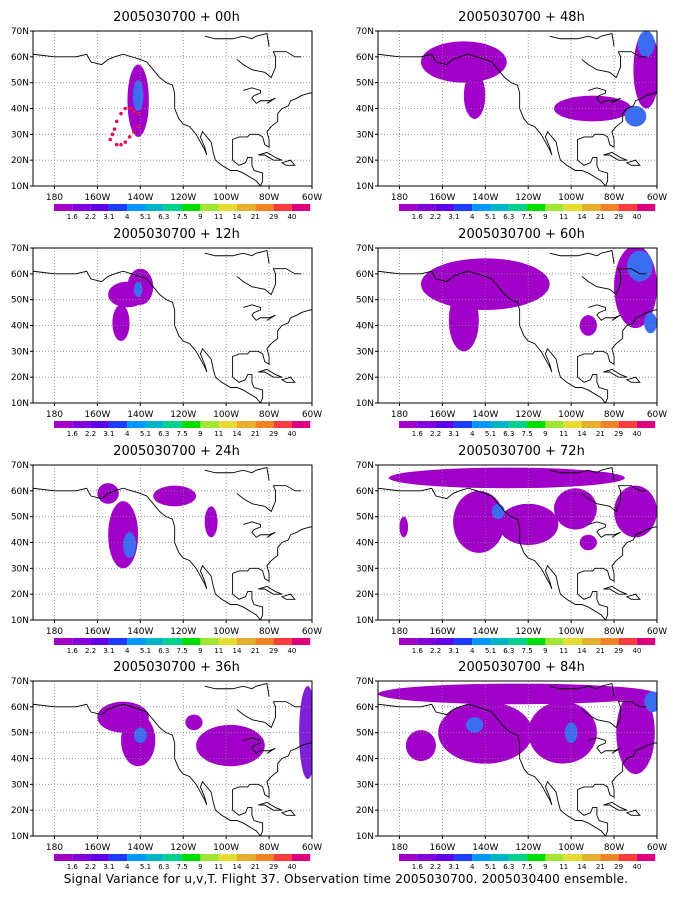 Image resolution: width=692 pixels, height=904 pixels. Describe the element at coordinates (521, 667) in the screenshot. I see `panel-title: 2005030700 + 84h` at that location.